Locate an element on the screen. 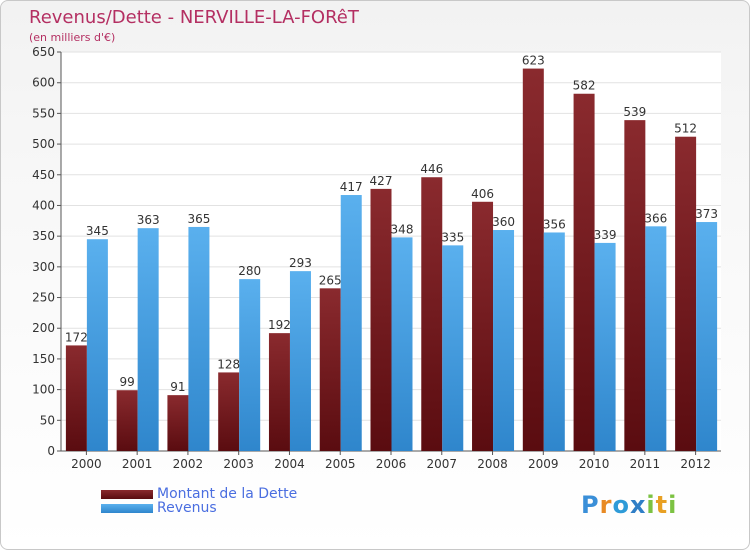 The image size is (750, 550). data-label-revenus: 356 is located at coordinates (554, 224).